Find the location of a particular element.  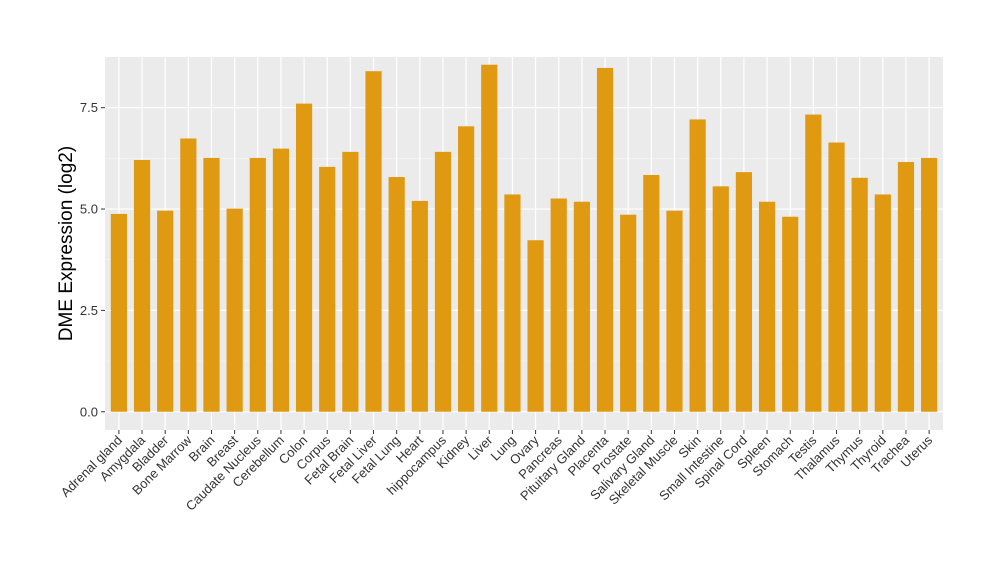

y-tick-label: 7.5 is located at coordinates (89, 107).